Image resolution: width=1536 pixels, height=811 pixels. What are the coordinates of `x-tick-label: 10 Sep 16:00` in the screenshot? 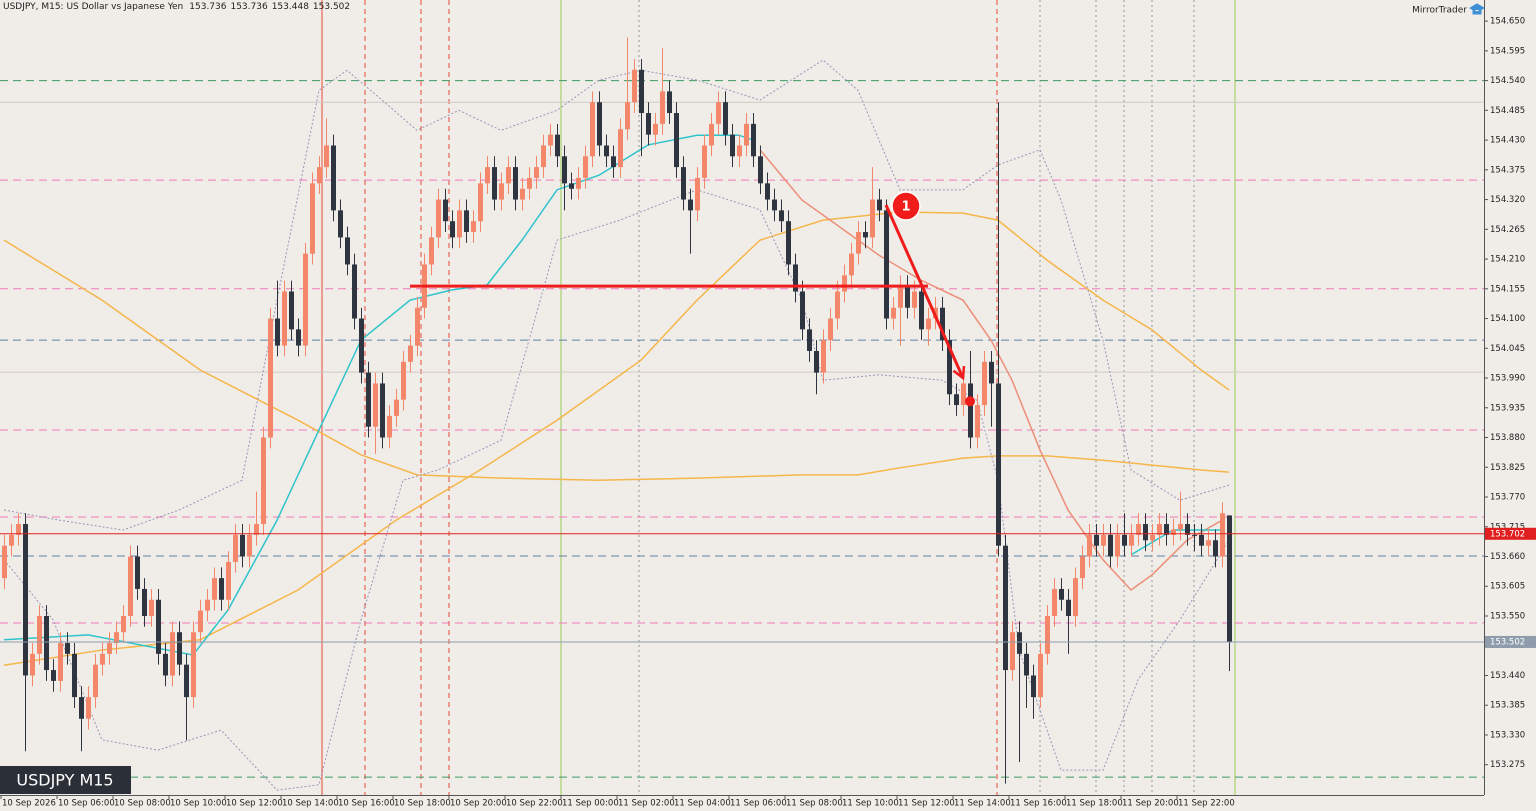 It's located at (366, 804).